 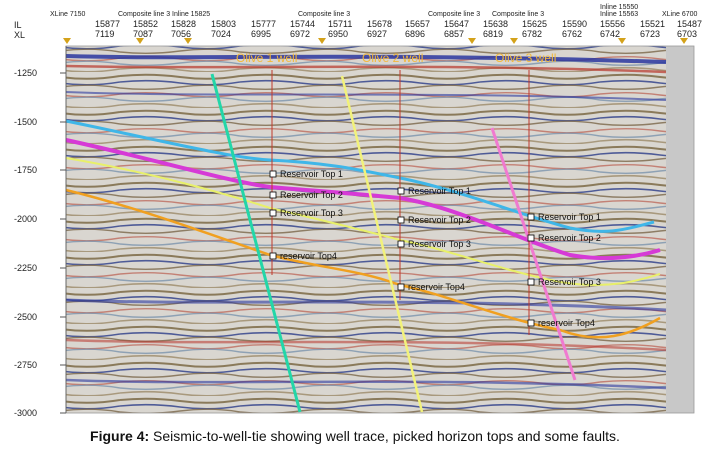 I want to click on depth-tick-label: -1250, so click(x=25, y=73).